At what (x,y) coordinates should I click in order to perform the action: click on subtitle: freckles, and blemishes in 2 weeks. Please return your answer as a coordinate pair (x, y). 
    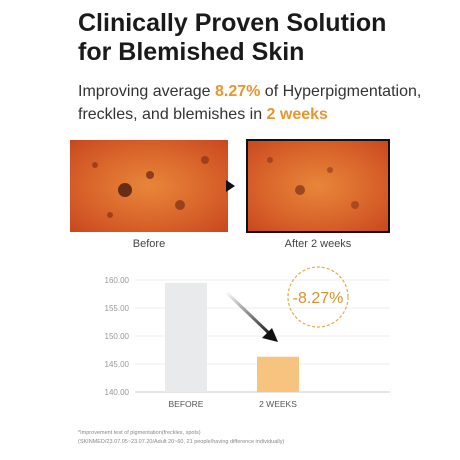
    Looking at the image, I should click on (203, 114).